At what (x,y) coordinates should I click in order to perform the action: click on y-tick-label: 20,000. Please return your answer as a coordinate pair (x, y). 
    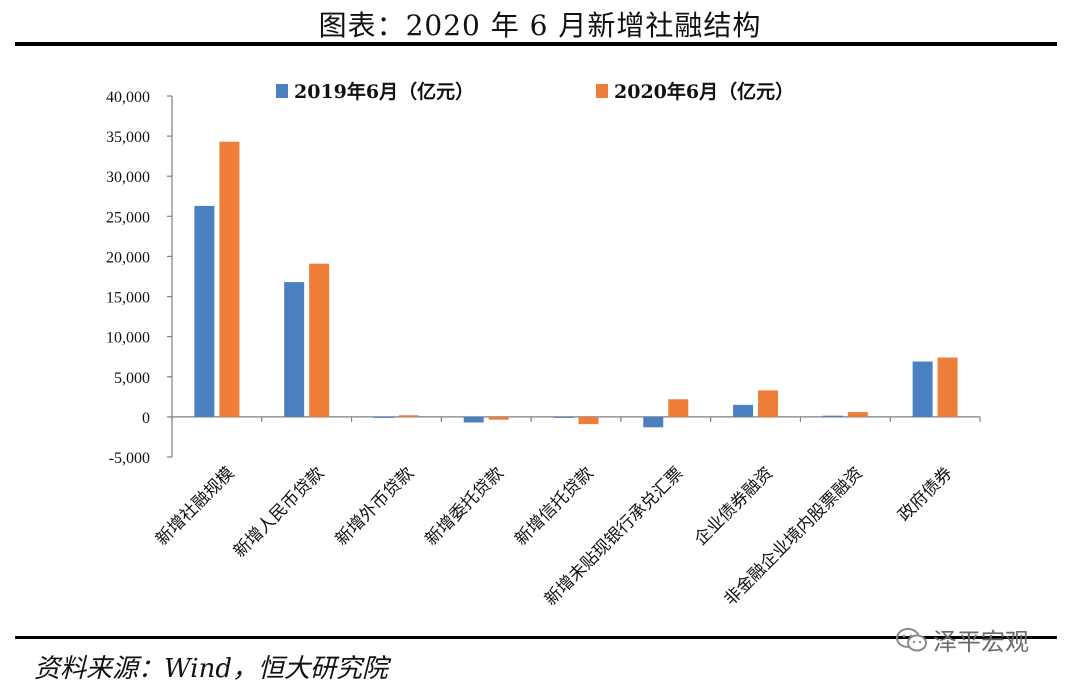
    Looking at the image, I should click on (128, 257).